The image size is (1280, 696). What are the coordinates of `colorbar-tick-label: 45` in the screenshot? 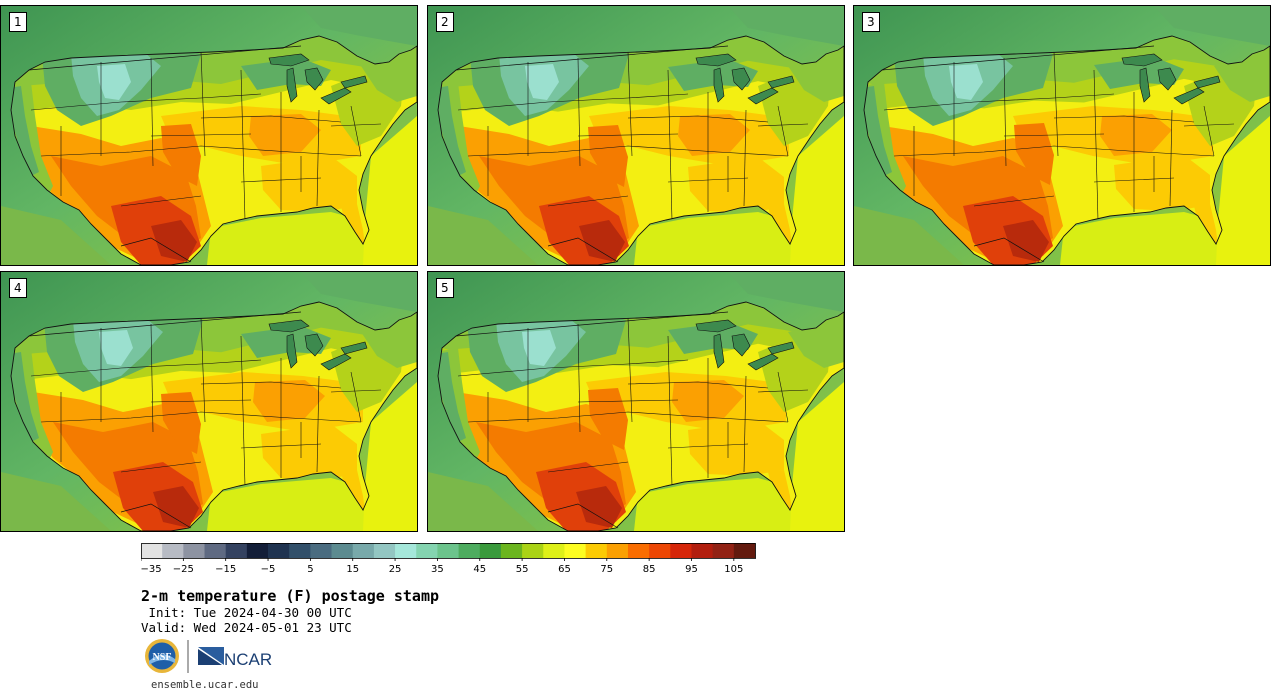 It's located at (479, 568).